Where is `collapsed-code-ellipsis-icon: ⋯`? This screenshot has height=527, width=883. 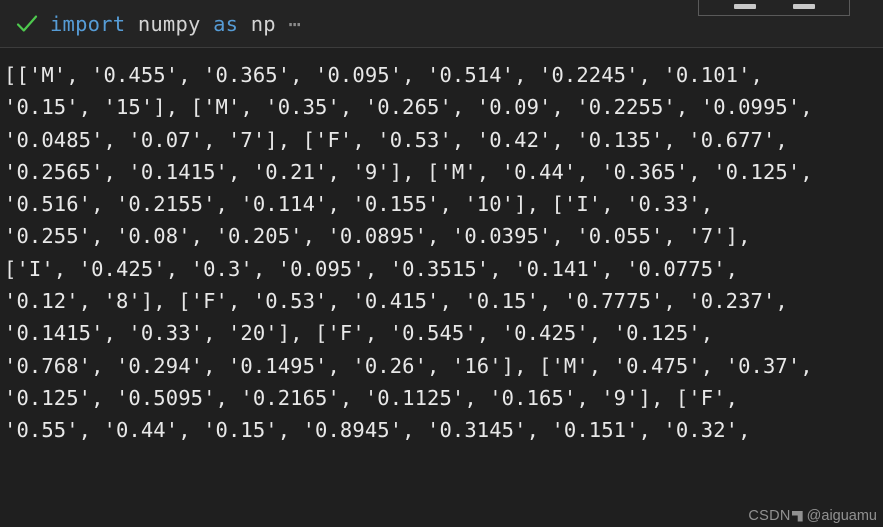
collapsed-code-ellipsis-icon: ⋯ is located at coordinates (295, 23).